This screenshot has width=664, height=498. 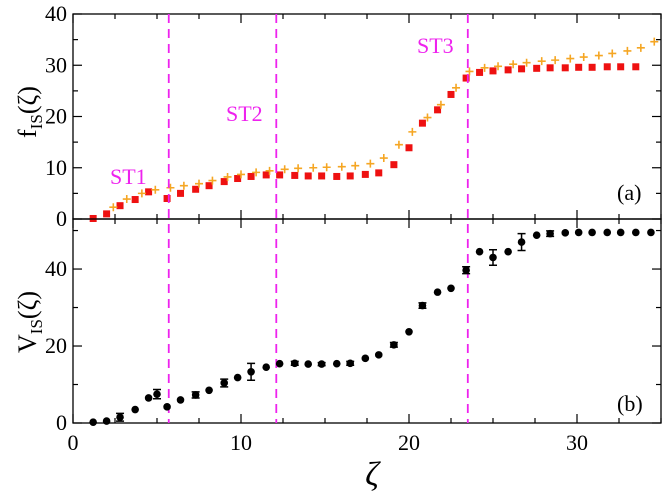 I want to click on x-tick-label: 0, so click(x=73, y=442).